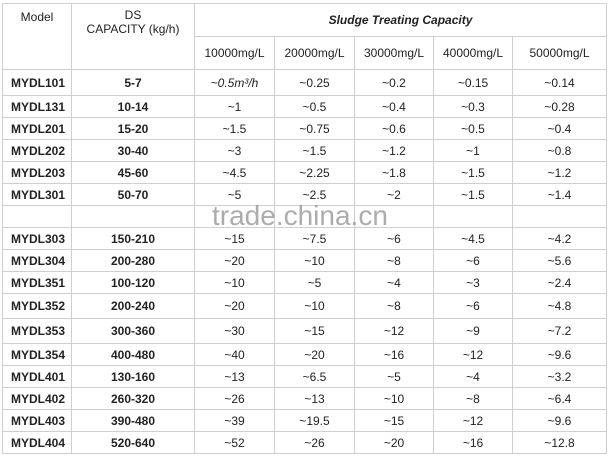 The height and width of the screenshot is (457, 611). What do you see at coordinates (559, 106) in the screenshot?
I see `capacity-cell: ~0.28` at bounding box center [559, 106].